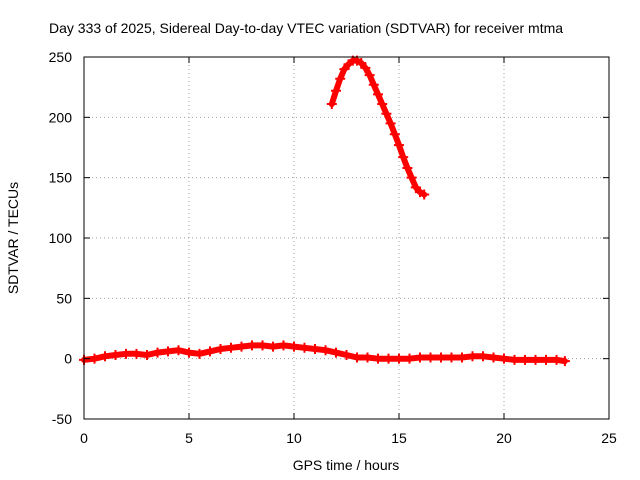 The height and width of the screenshot is (480, 640). I want to click on y-tick-label: 250, so click(61, 57).